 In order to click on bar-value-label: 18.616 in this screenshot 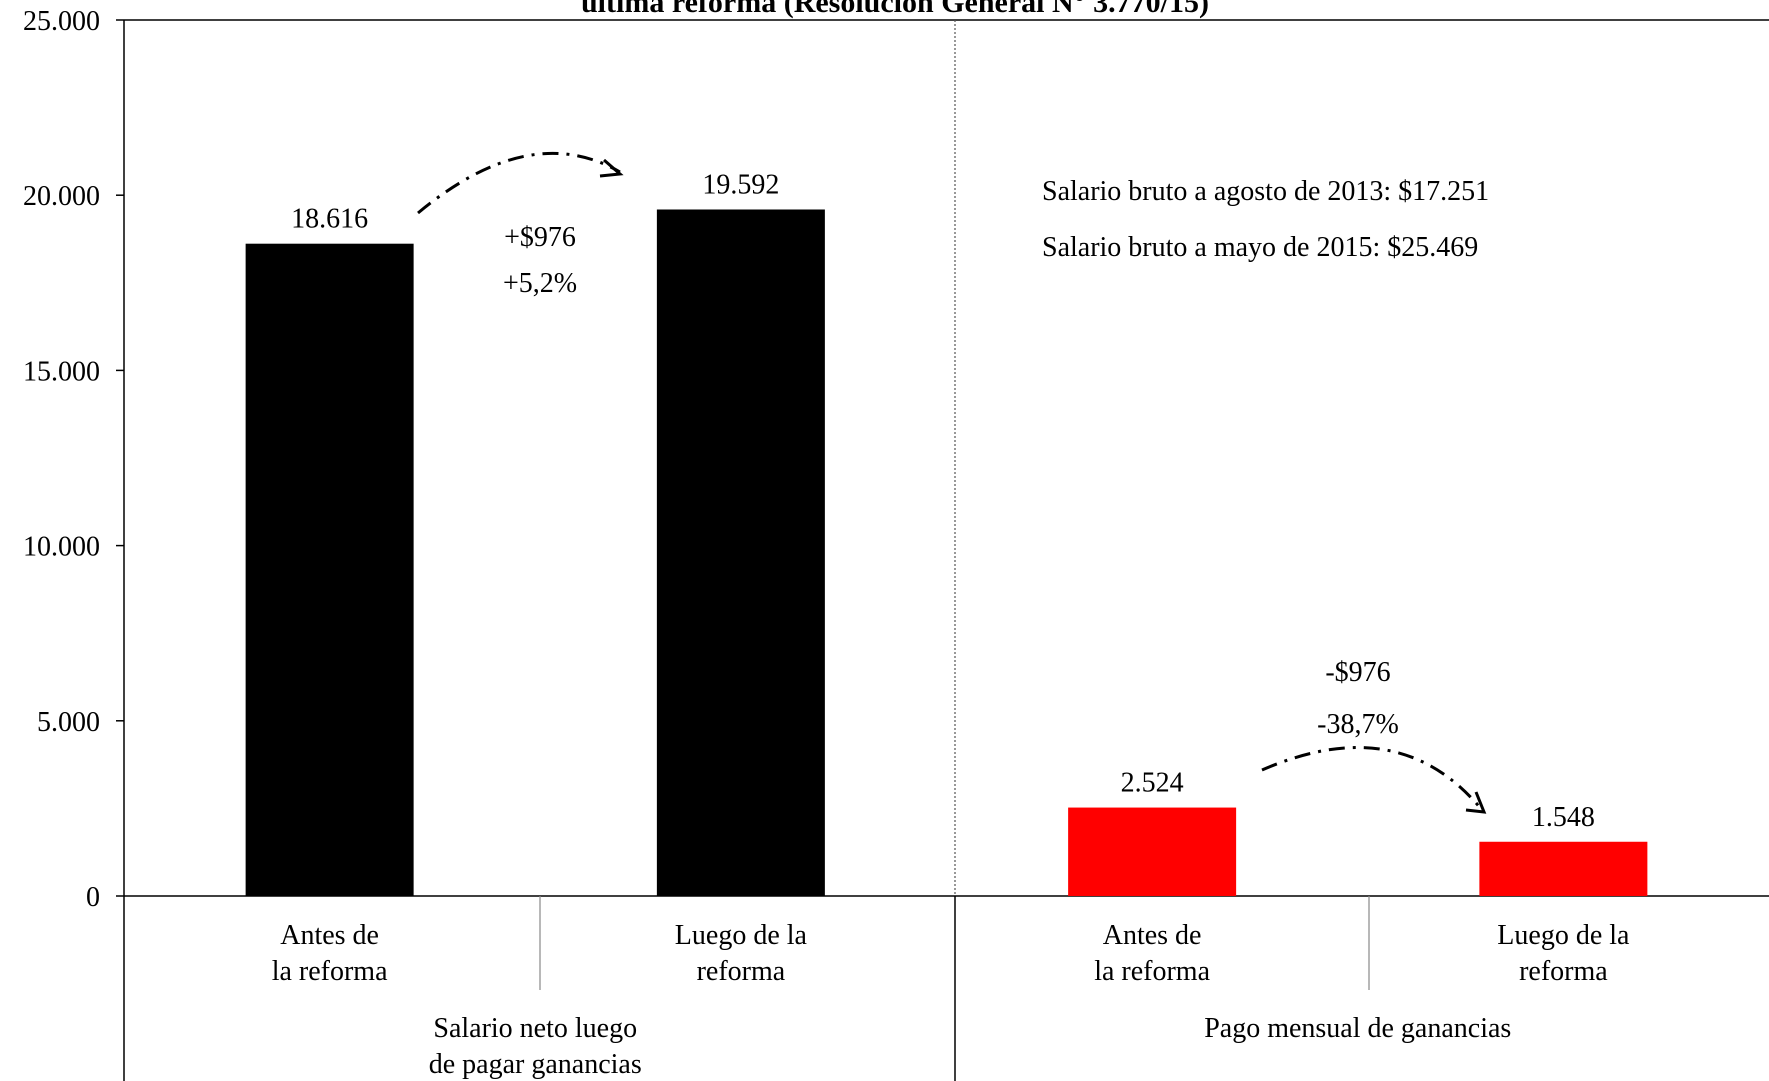, I will do `click(329, 219)`.